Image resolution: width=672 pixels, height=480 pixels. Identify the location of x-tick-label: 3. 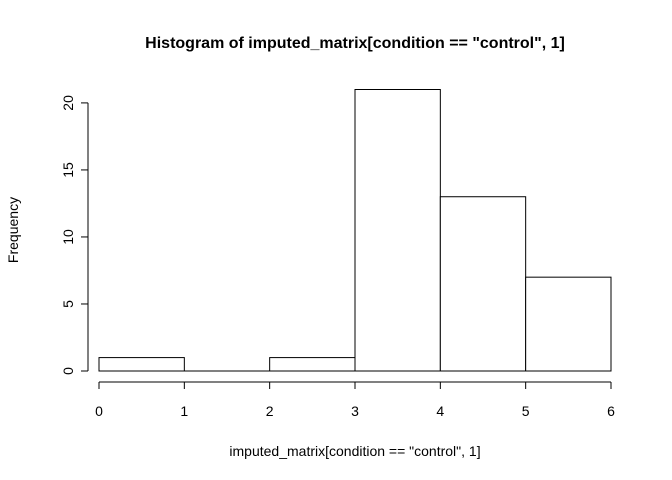
(355, 411).